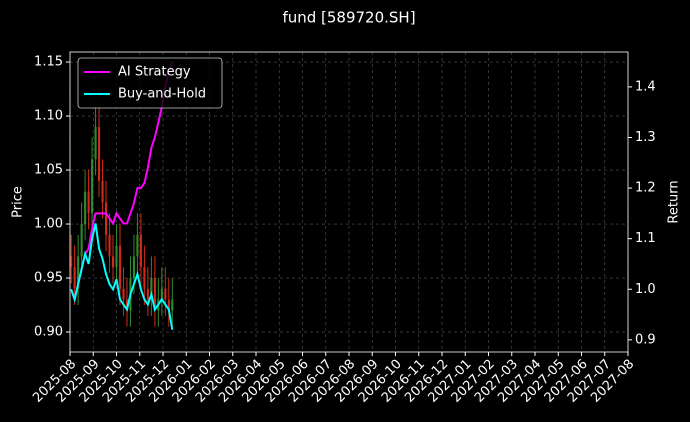 The width and height of the screenshot is (690, 422). Describe the element at coordinates (48, 224) in the screenshot. I see `y-tick-label: 1.00` at that location.